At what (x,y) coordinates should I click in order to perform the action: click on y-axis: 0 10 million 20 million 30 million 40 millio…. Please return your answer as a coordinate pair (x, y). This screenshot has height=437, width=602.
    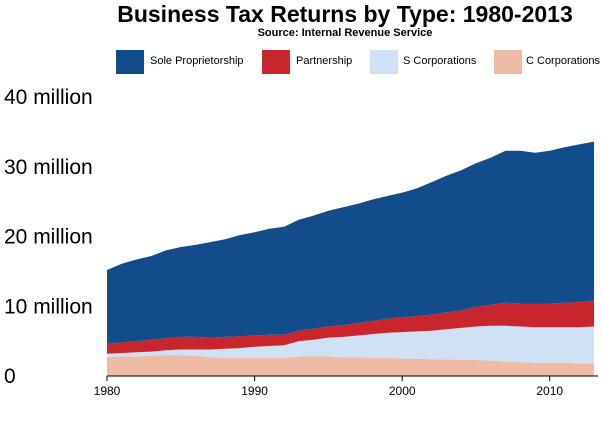
    Looking at the image, I should click on (48, 237).